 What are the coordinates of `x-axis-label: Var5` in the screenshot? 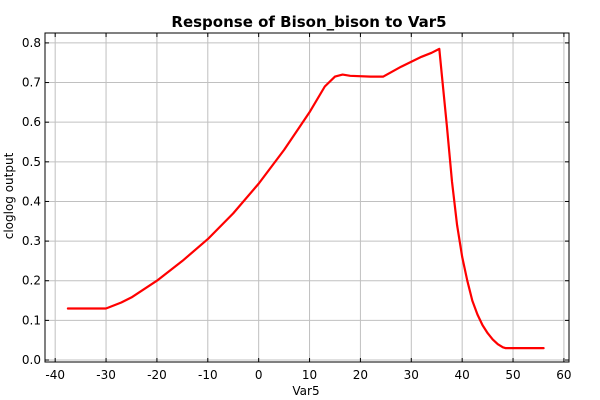 It's located at (305, 391).